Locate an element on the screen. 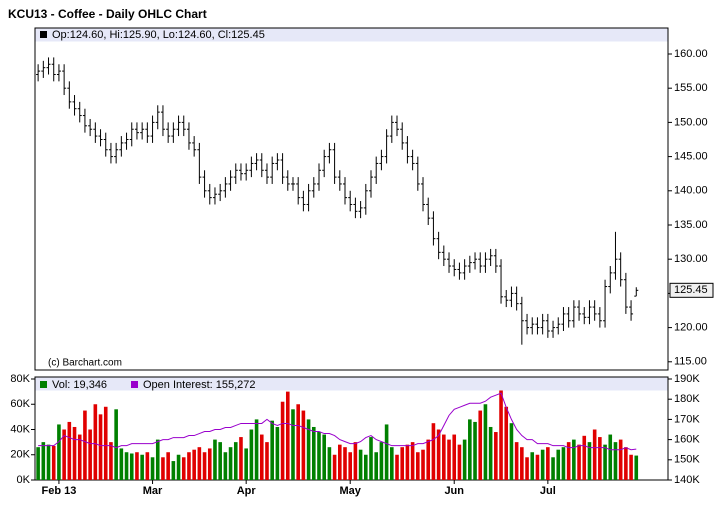 This screenshot has height=505, width=715. y-tick-label: 140.00 is located at coordinates (691, 191).